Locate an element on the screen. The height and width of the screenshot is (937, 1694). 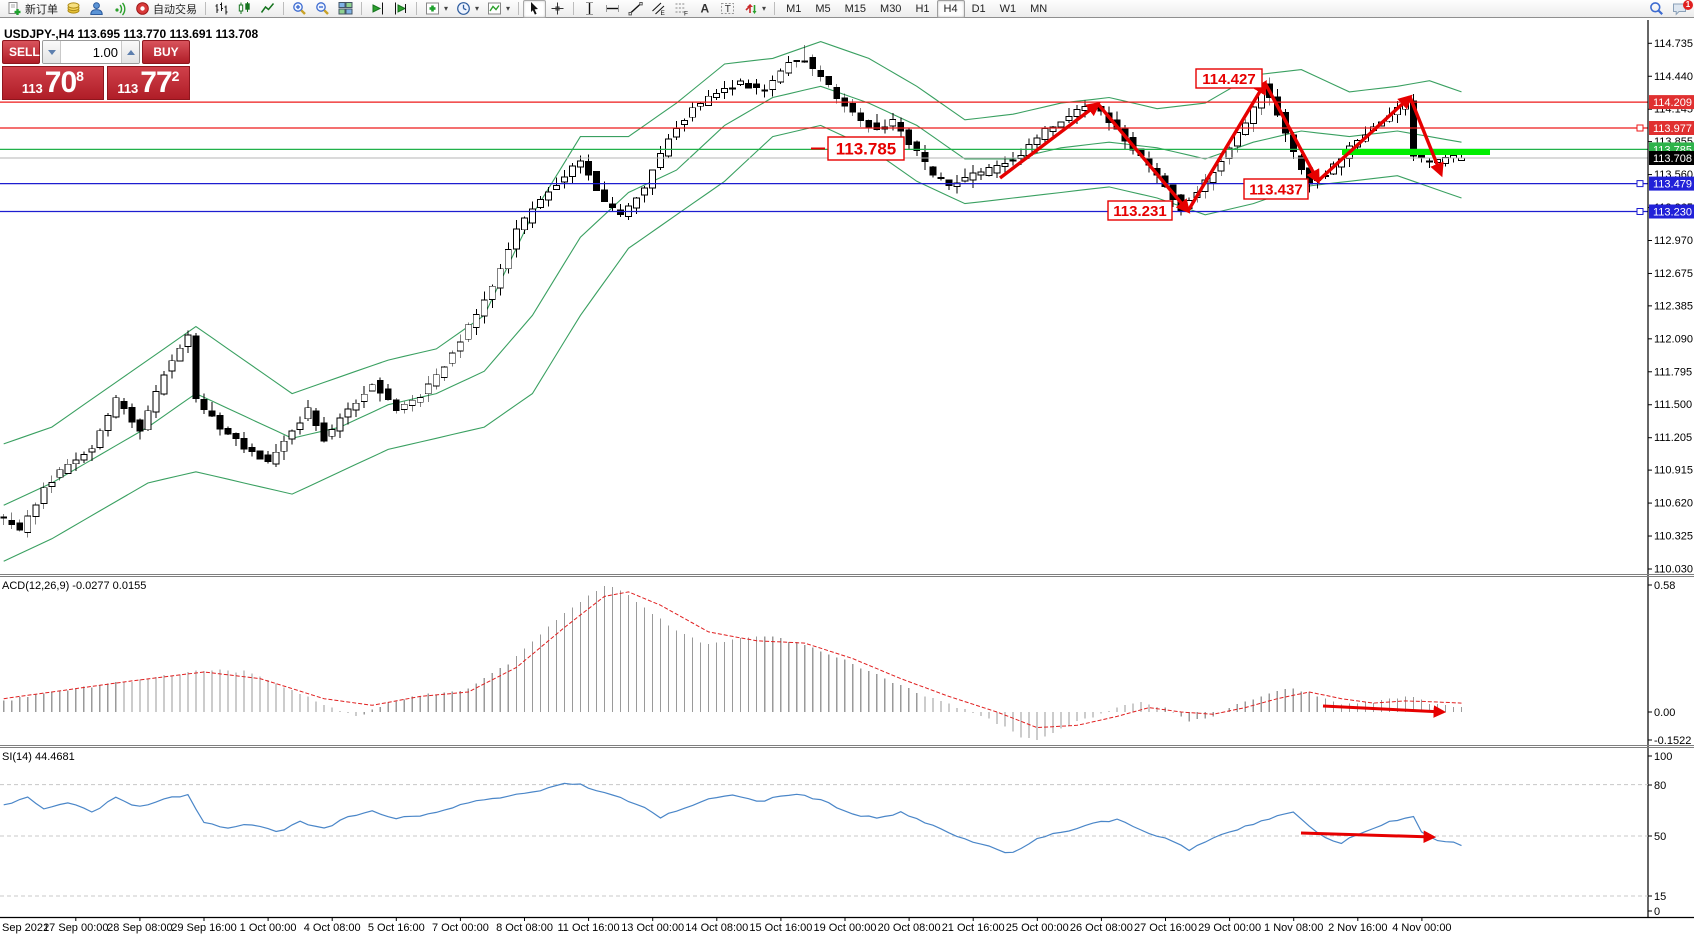
timeframe-h4-button: H4 is located at coordinates (950, 9).